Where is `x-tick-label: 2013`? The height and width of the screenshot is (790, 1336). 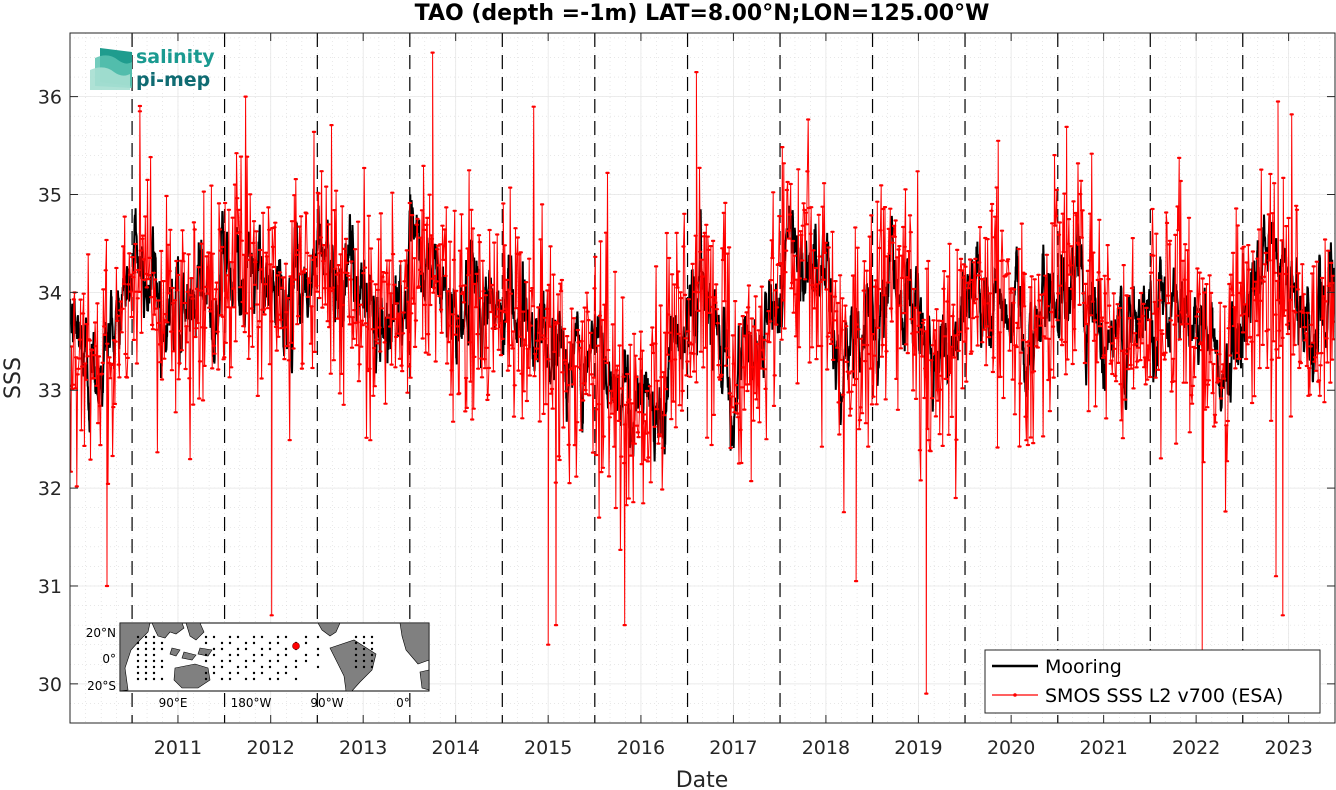
x-tick-label: 2013 is located at coordinates (363, 748).